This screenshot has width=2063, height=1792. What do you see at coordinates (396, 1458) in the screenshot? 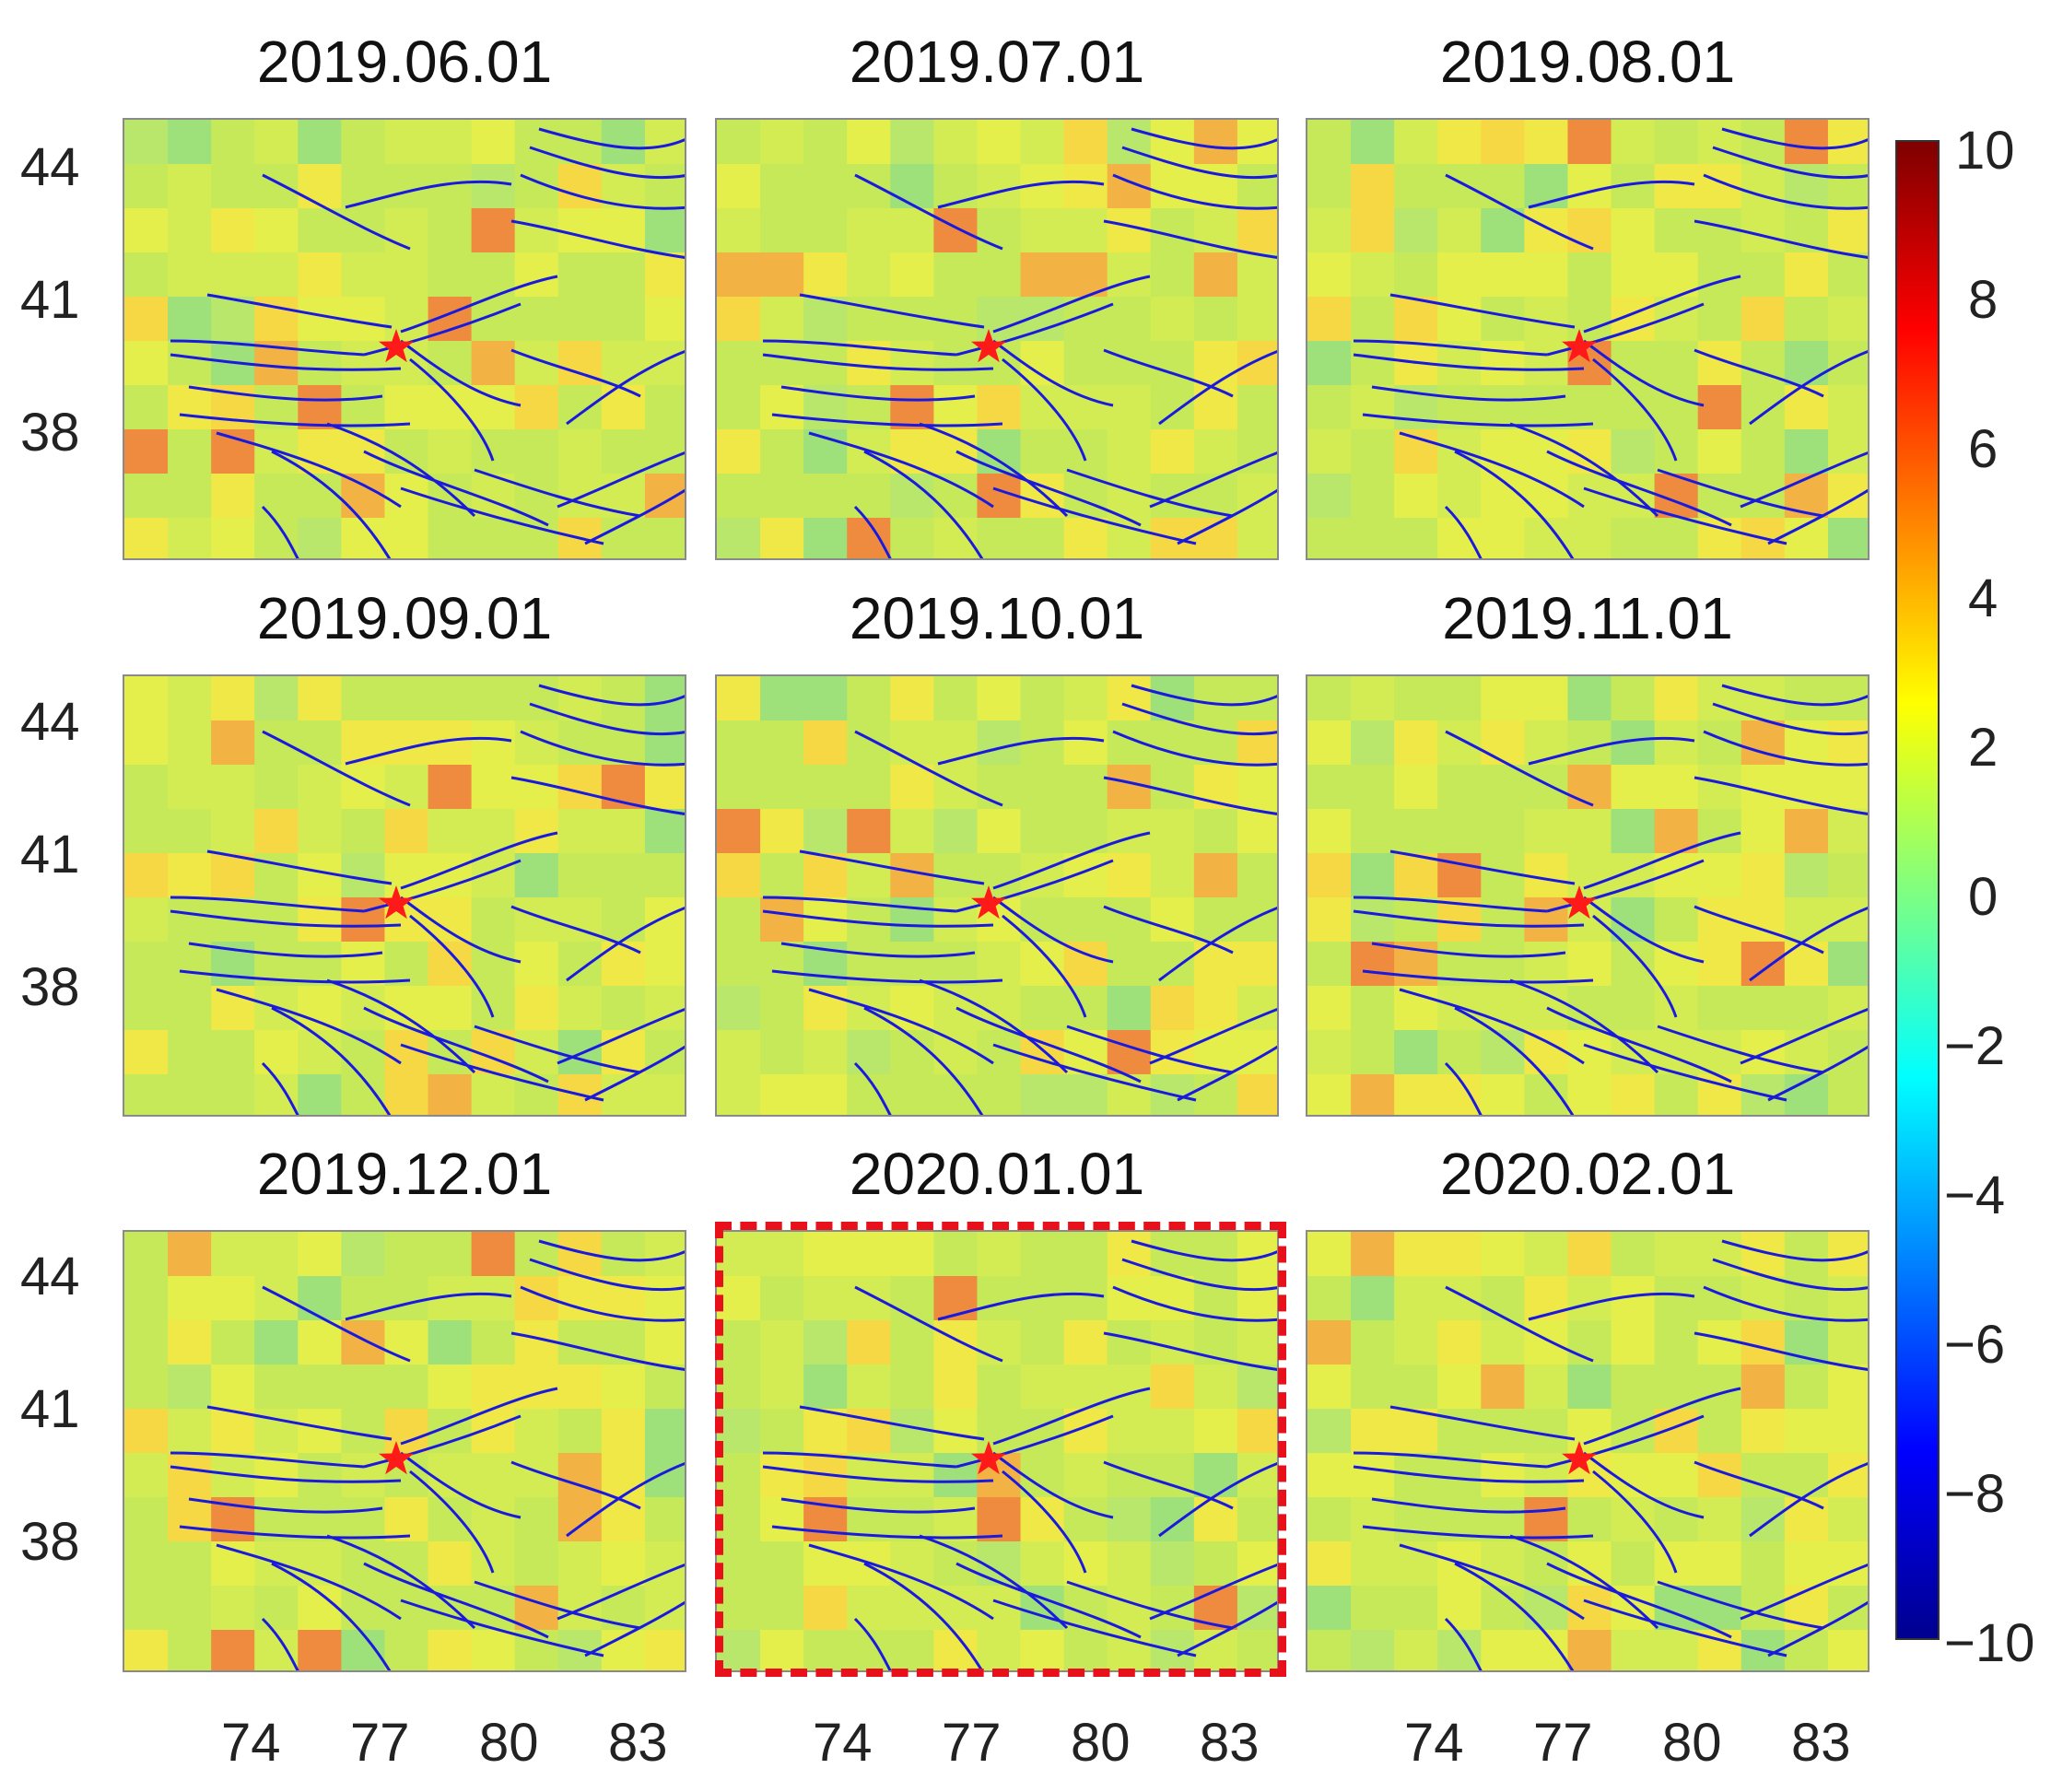
I see `red-star-icon` at bounding box center [396, 1458].